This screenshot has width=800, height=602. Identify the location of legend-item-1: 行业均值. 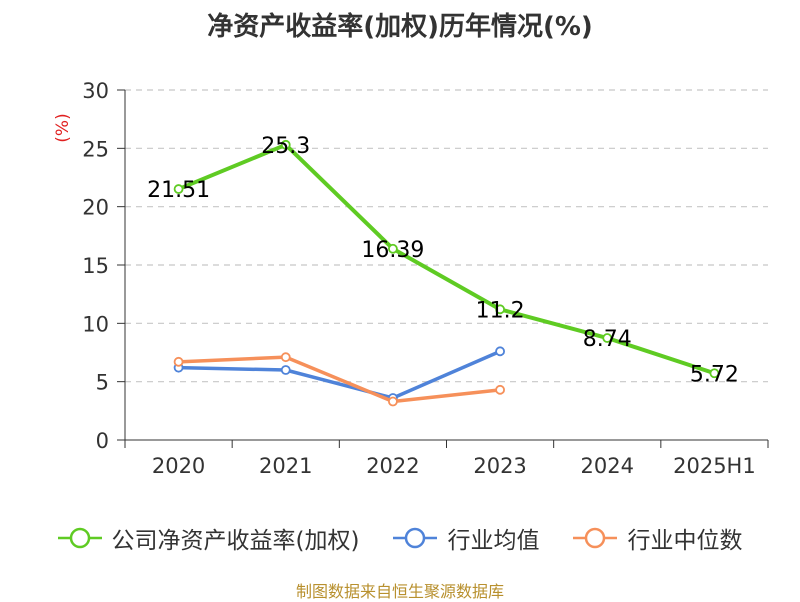
(466, 538).